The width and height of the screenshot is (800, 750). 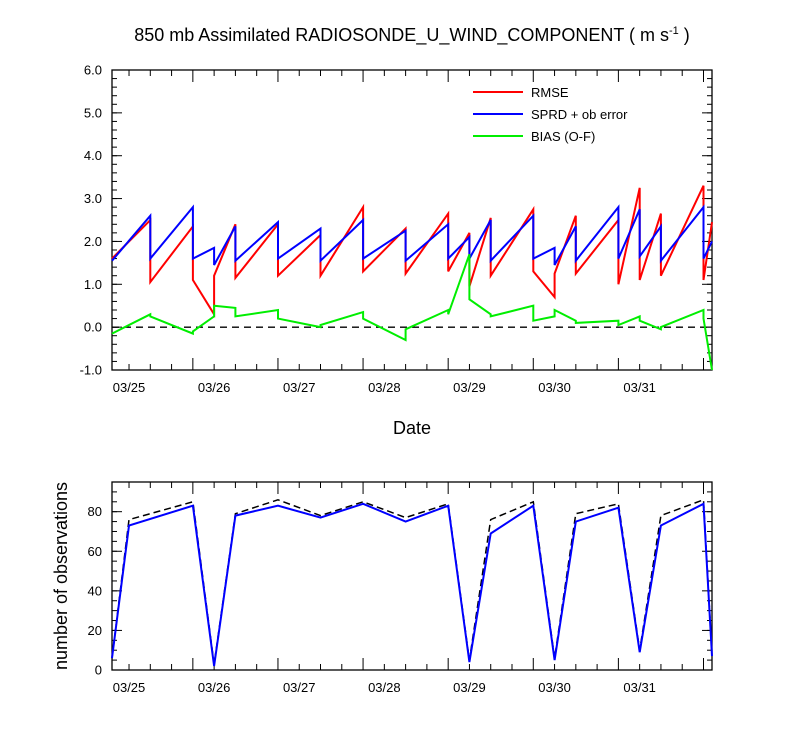 I want to click on bottom-chart-y-tick-label: 60, so click(x=95, y=551).